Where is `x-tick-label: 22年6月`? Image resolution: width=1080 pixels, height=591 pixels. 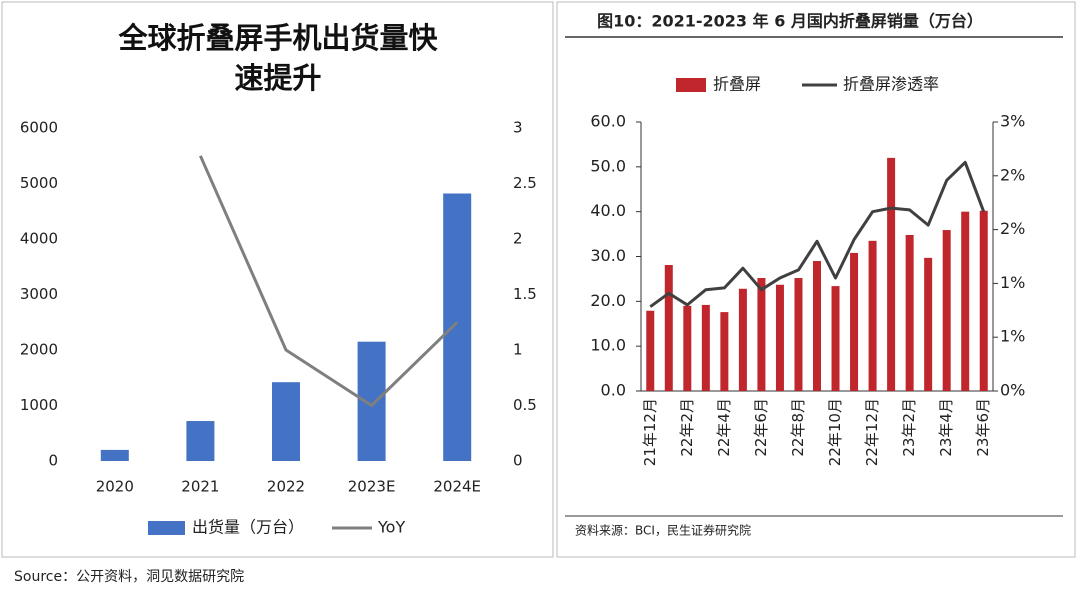
x-tick-label: 22年6月 is located at coordinates (761, 427).